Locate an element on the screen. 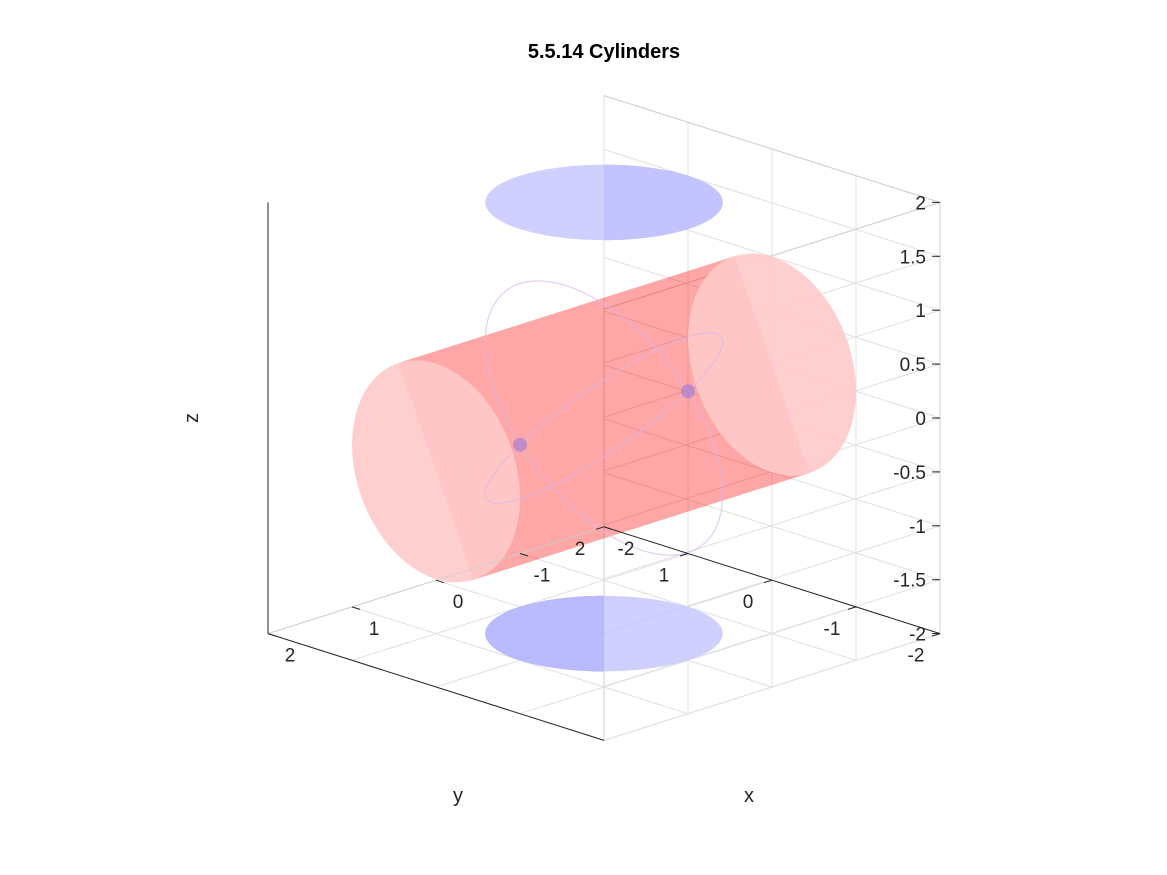 The width and height of the screenshot is (1167, 875). x-tick-label: 2 is located at coordinates (290, 656).